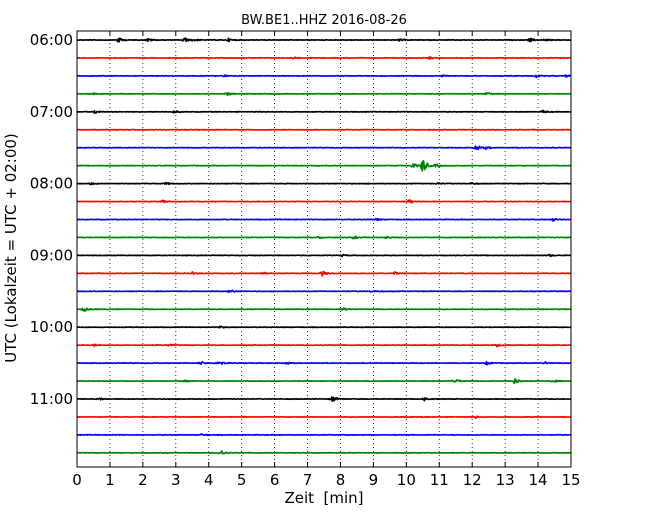  I want to click on x-tick-label: 4, so click(209, 480).